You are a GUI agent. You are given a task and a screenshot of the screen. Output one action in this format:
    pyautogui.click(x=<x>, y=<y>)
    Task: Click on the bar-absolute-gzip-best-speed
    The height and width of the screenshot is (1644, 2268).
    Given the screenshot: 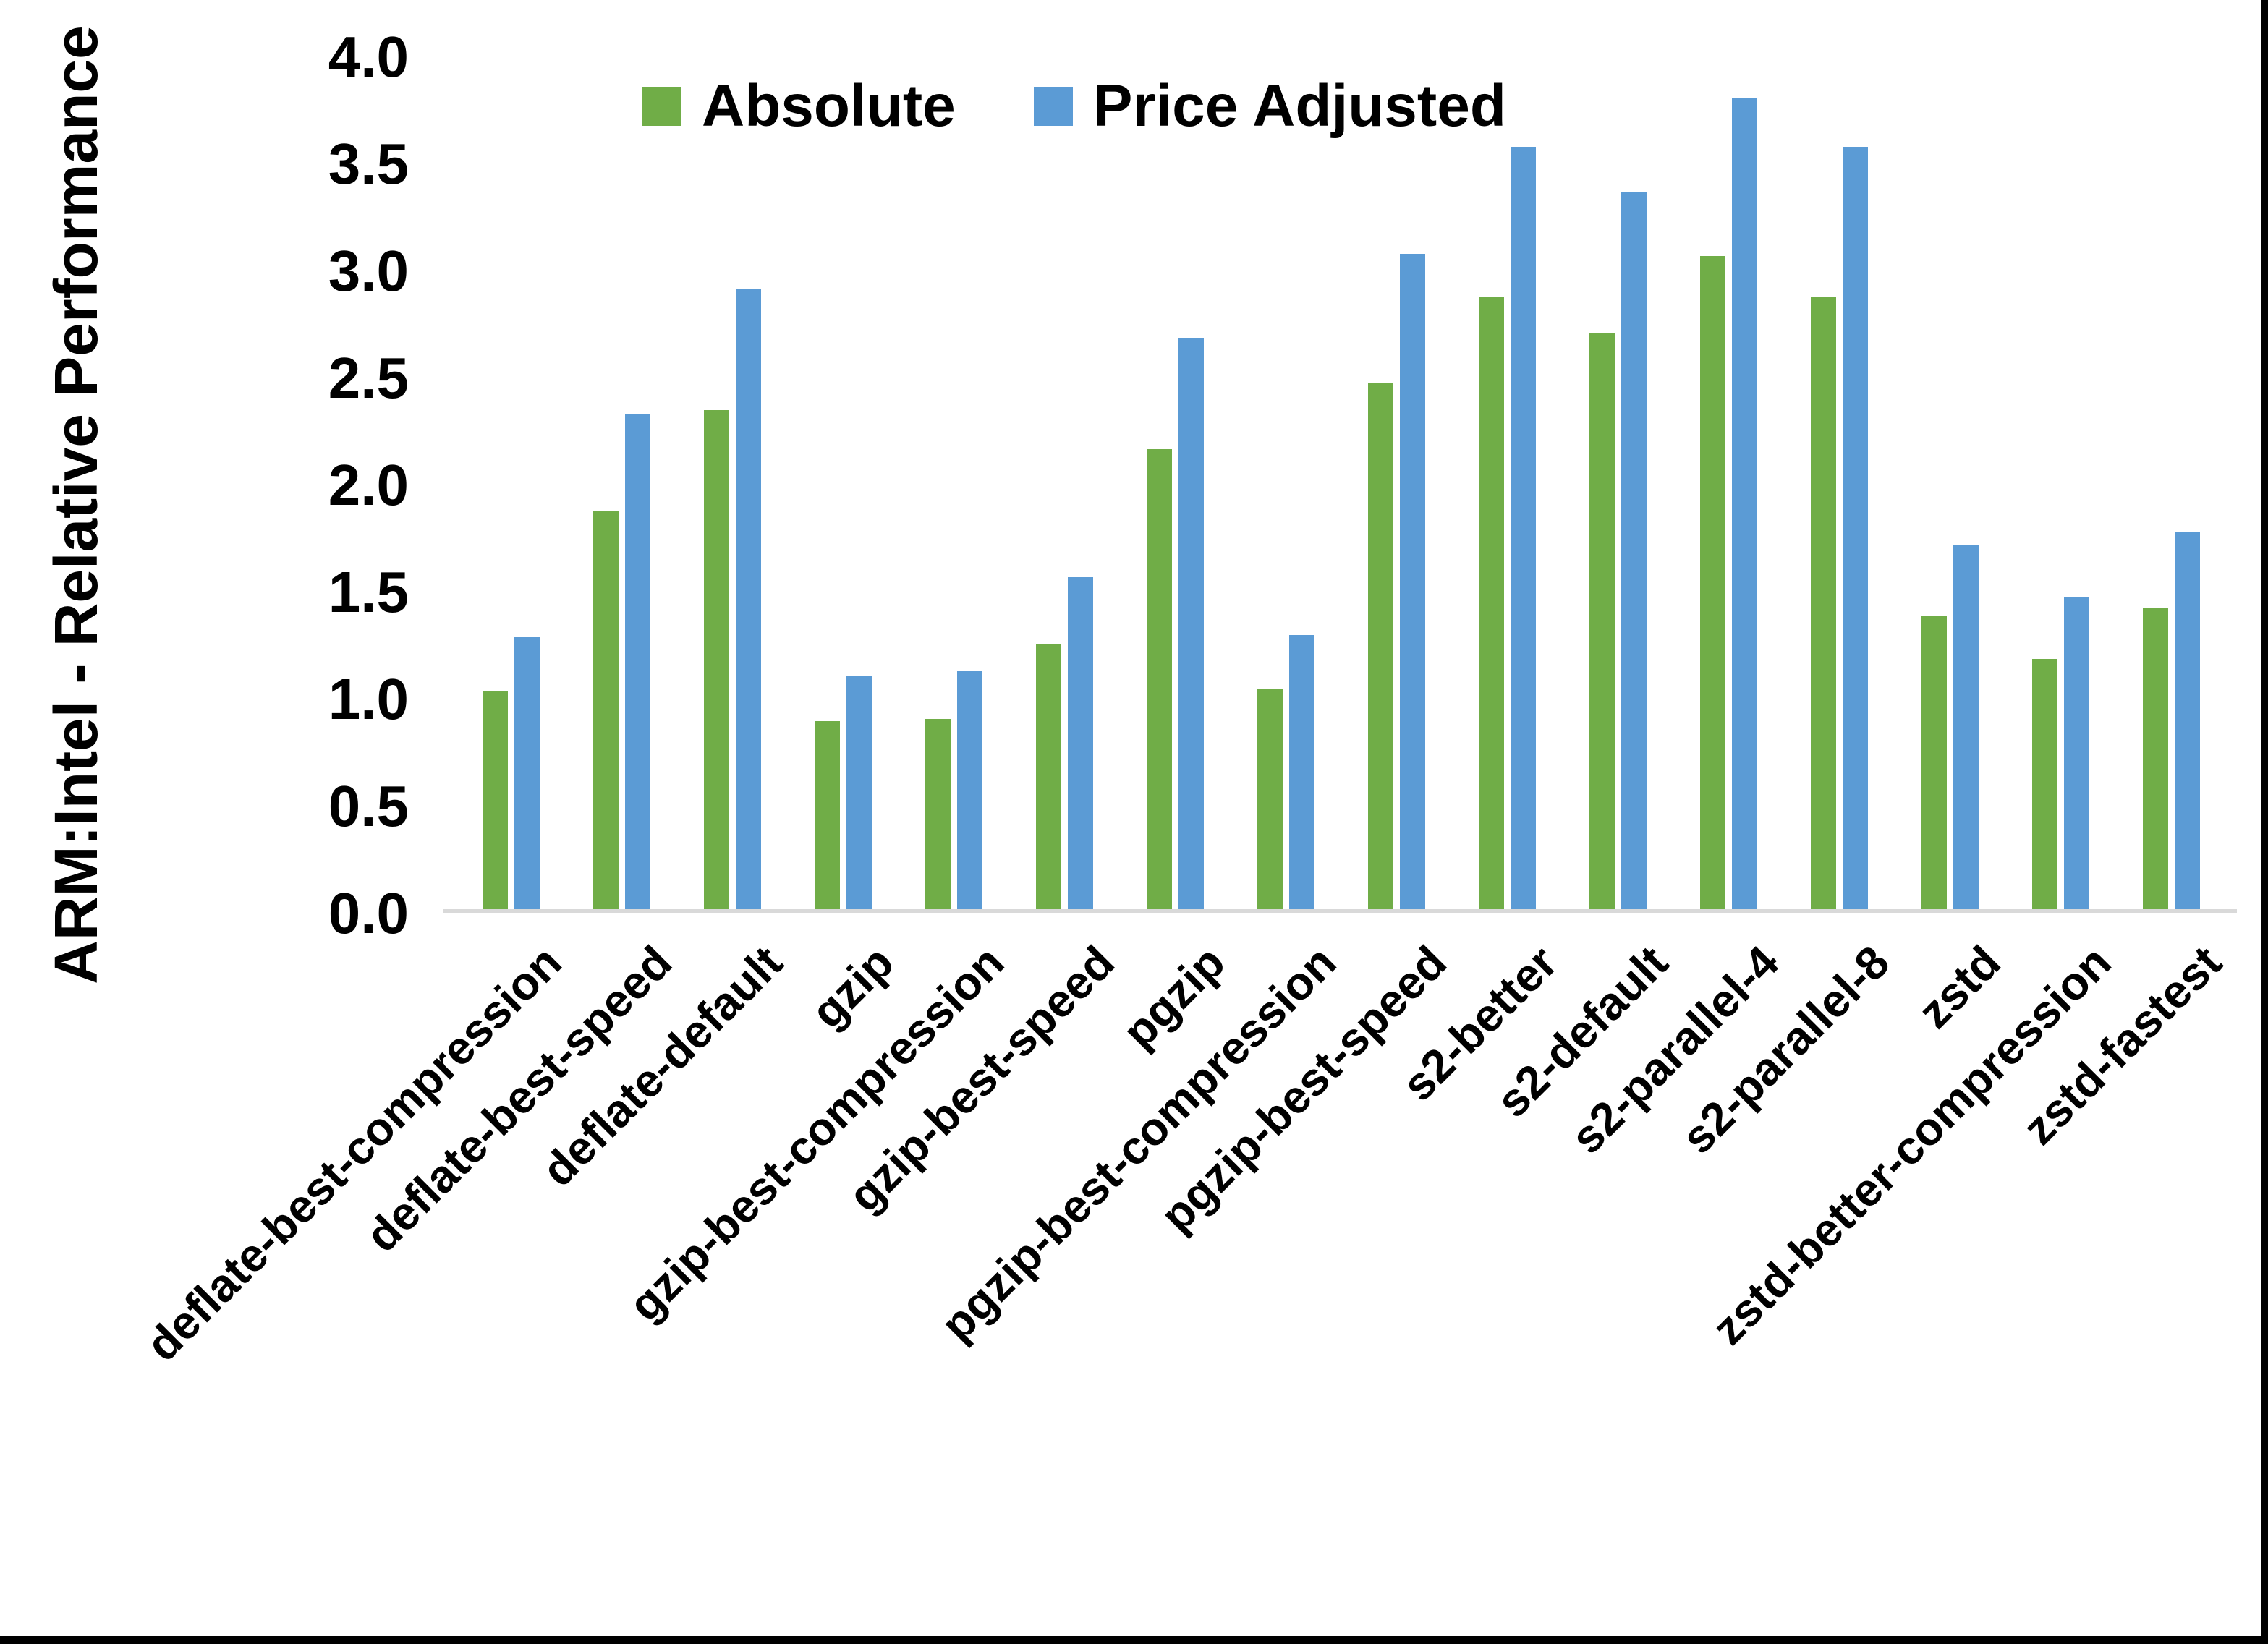 What is the action you would take?
    pyautogui.click(x=1048, y=776)
    